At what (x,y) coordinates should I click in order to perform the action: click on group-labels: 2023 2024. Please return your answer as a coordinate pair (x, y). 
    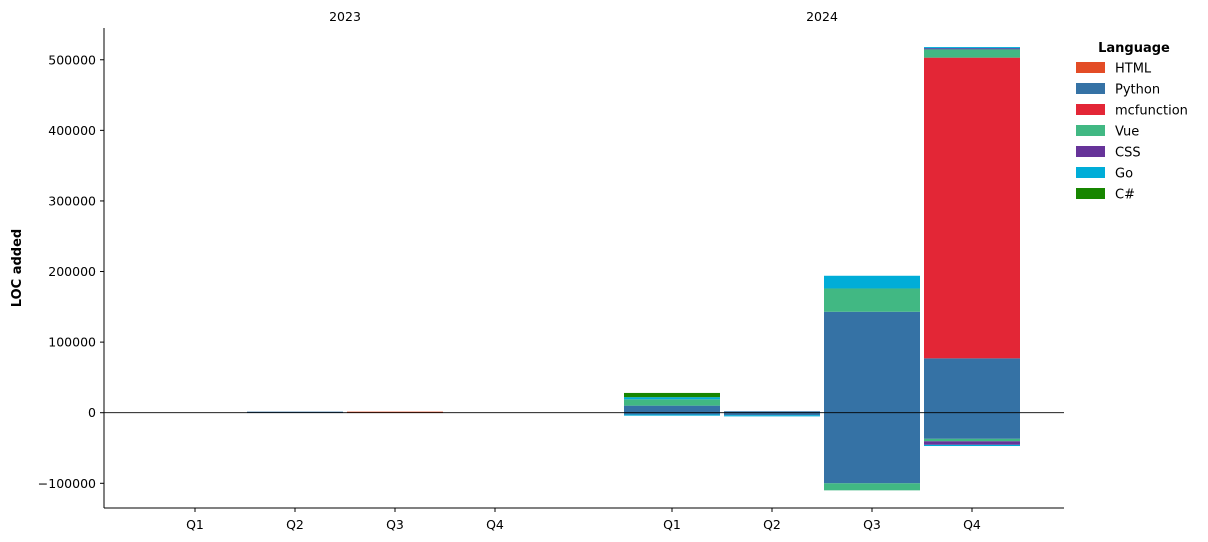
    Looking at the image, I should click on (583, 16).